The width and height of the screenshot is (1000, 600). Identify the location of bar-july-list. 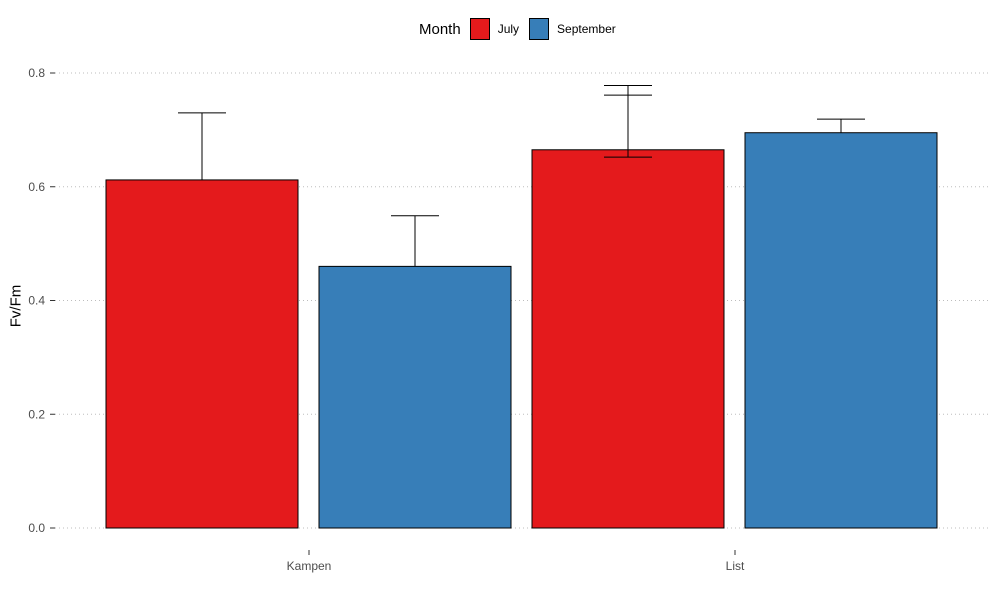
(628, 339).